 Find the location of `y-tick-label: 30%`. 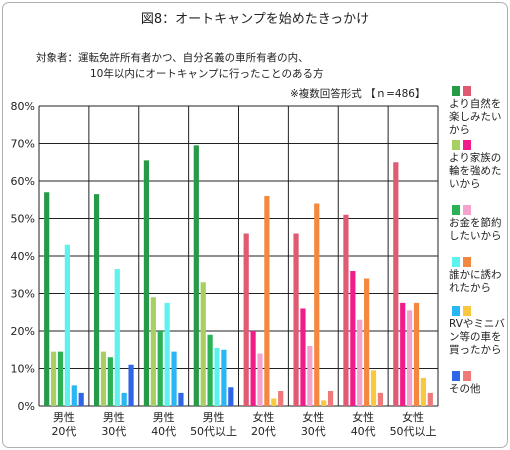

y-tick-label: 30% is located at coordinates (23, 294).